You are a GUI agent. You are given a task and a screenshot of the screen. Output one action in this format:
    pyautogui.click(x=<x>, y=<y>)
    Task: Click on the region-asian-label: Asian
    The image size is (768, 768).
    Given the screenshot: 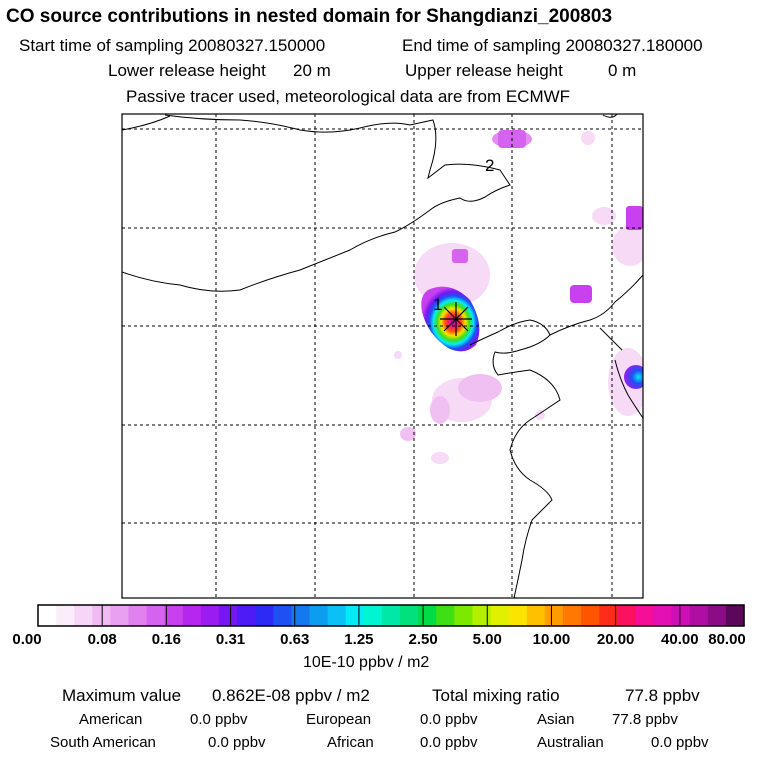 What is the action you would take?
    pyautogui.click(x=556, y=719)
    